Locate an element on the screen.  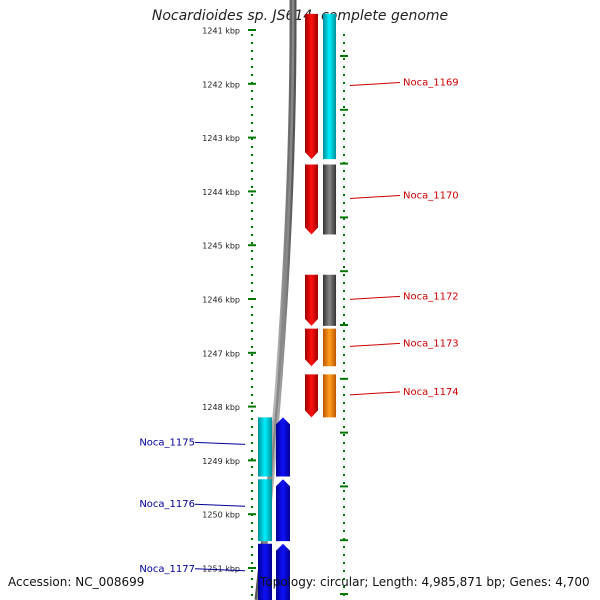
gene-label: Noca_1173 is located at coordinates (431, 343).